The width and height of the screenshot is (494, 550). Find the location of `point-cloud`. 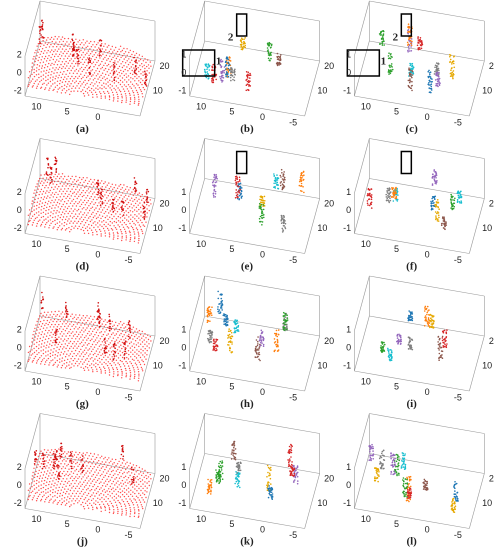

point-cloud is located at coordinates (258, 200).